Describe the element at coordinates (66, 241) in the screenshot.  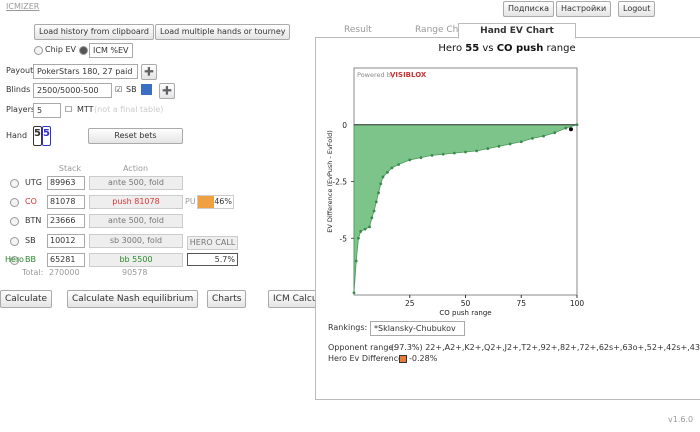
I see `stack-input: 10012` at that location.